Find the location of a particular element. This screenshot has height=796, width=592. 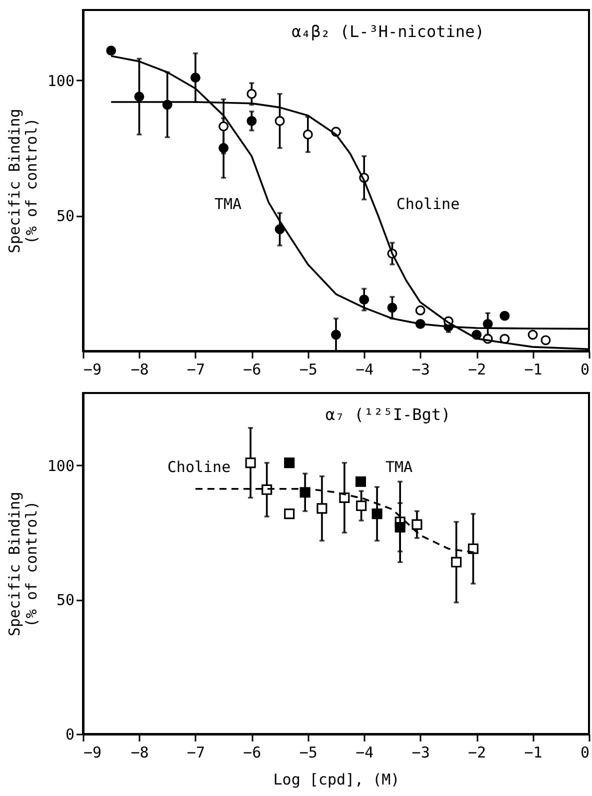

y-tick-label: 0 is located at coordinates (69, 735).